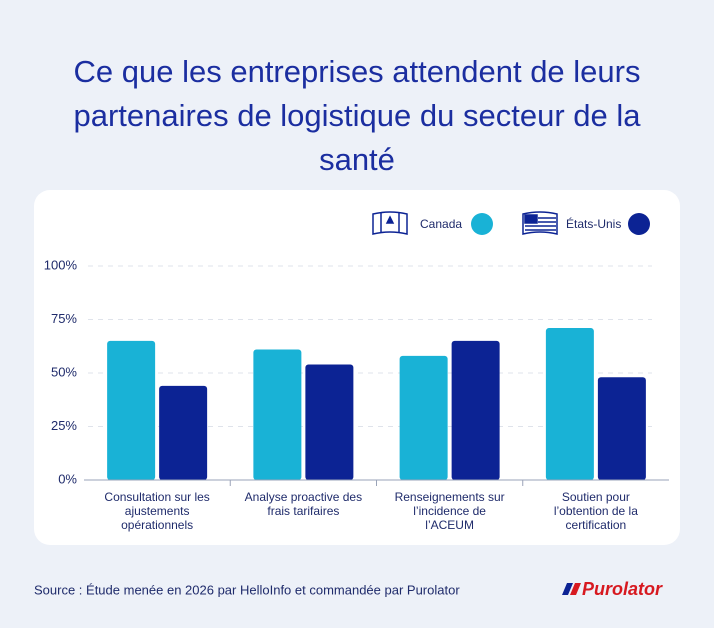  Describe the element at coordinates (622, 589) in the screenshot. I see `logo: Purolator` at that location.